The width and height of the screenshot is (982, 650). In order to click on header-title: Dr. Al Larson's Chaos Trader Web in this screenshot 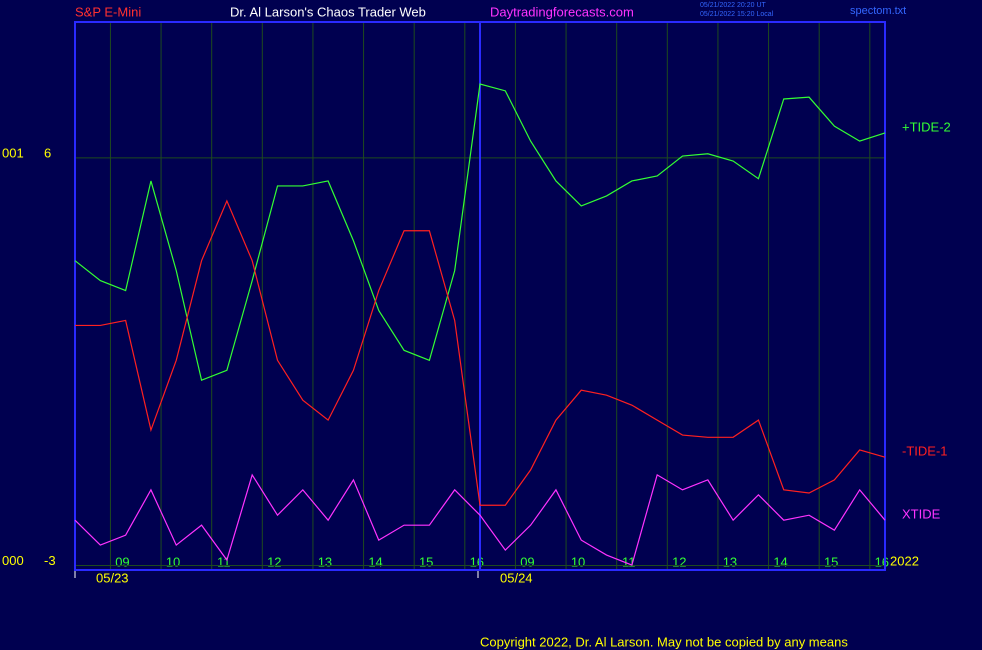, I will do `click(328, 11)`.